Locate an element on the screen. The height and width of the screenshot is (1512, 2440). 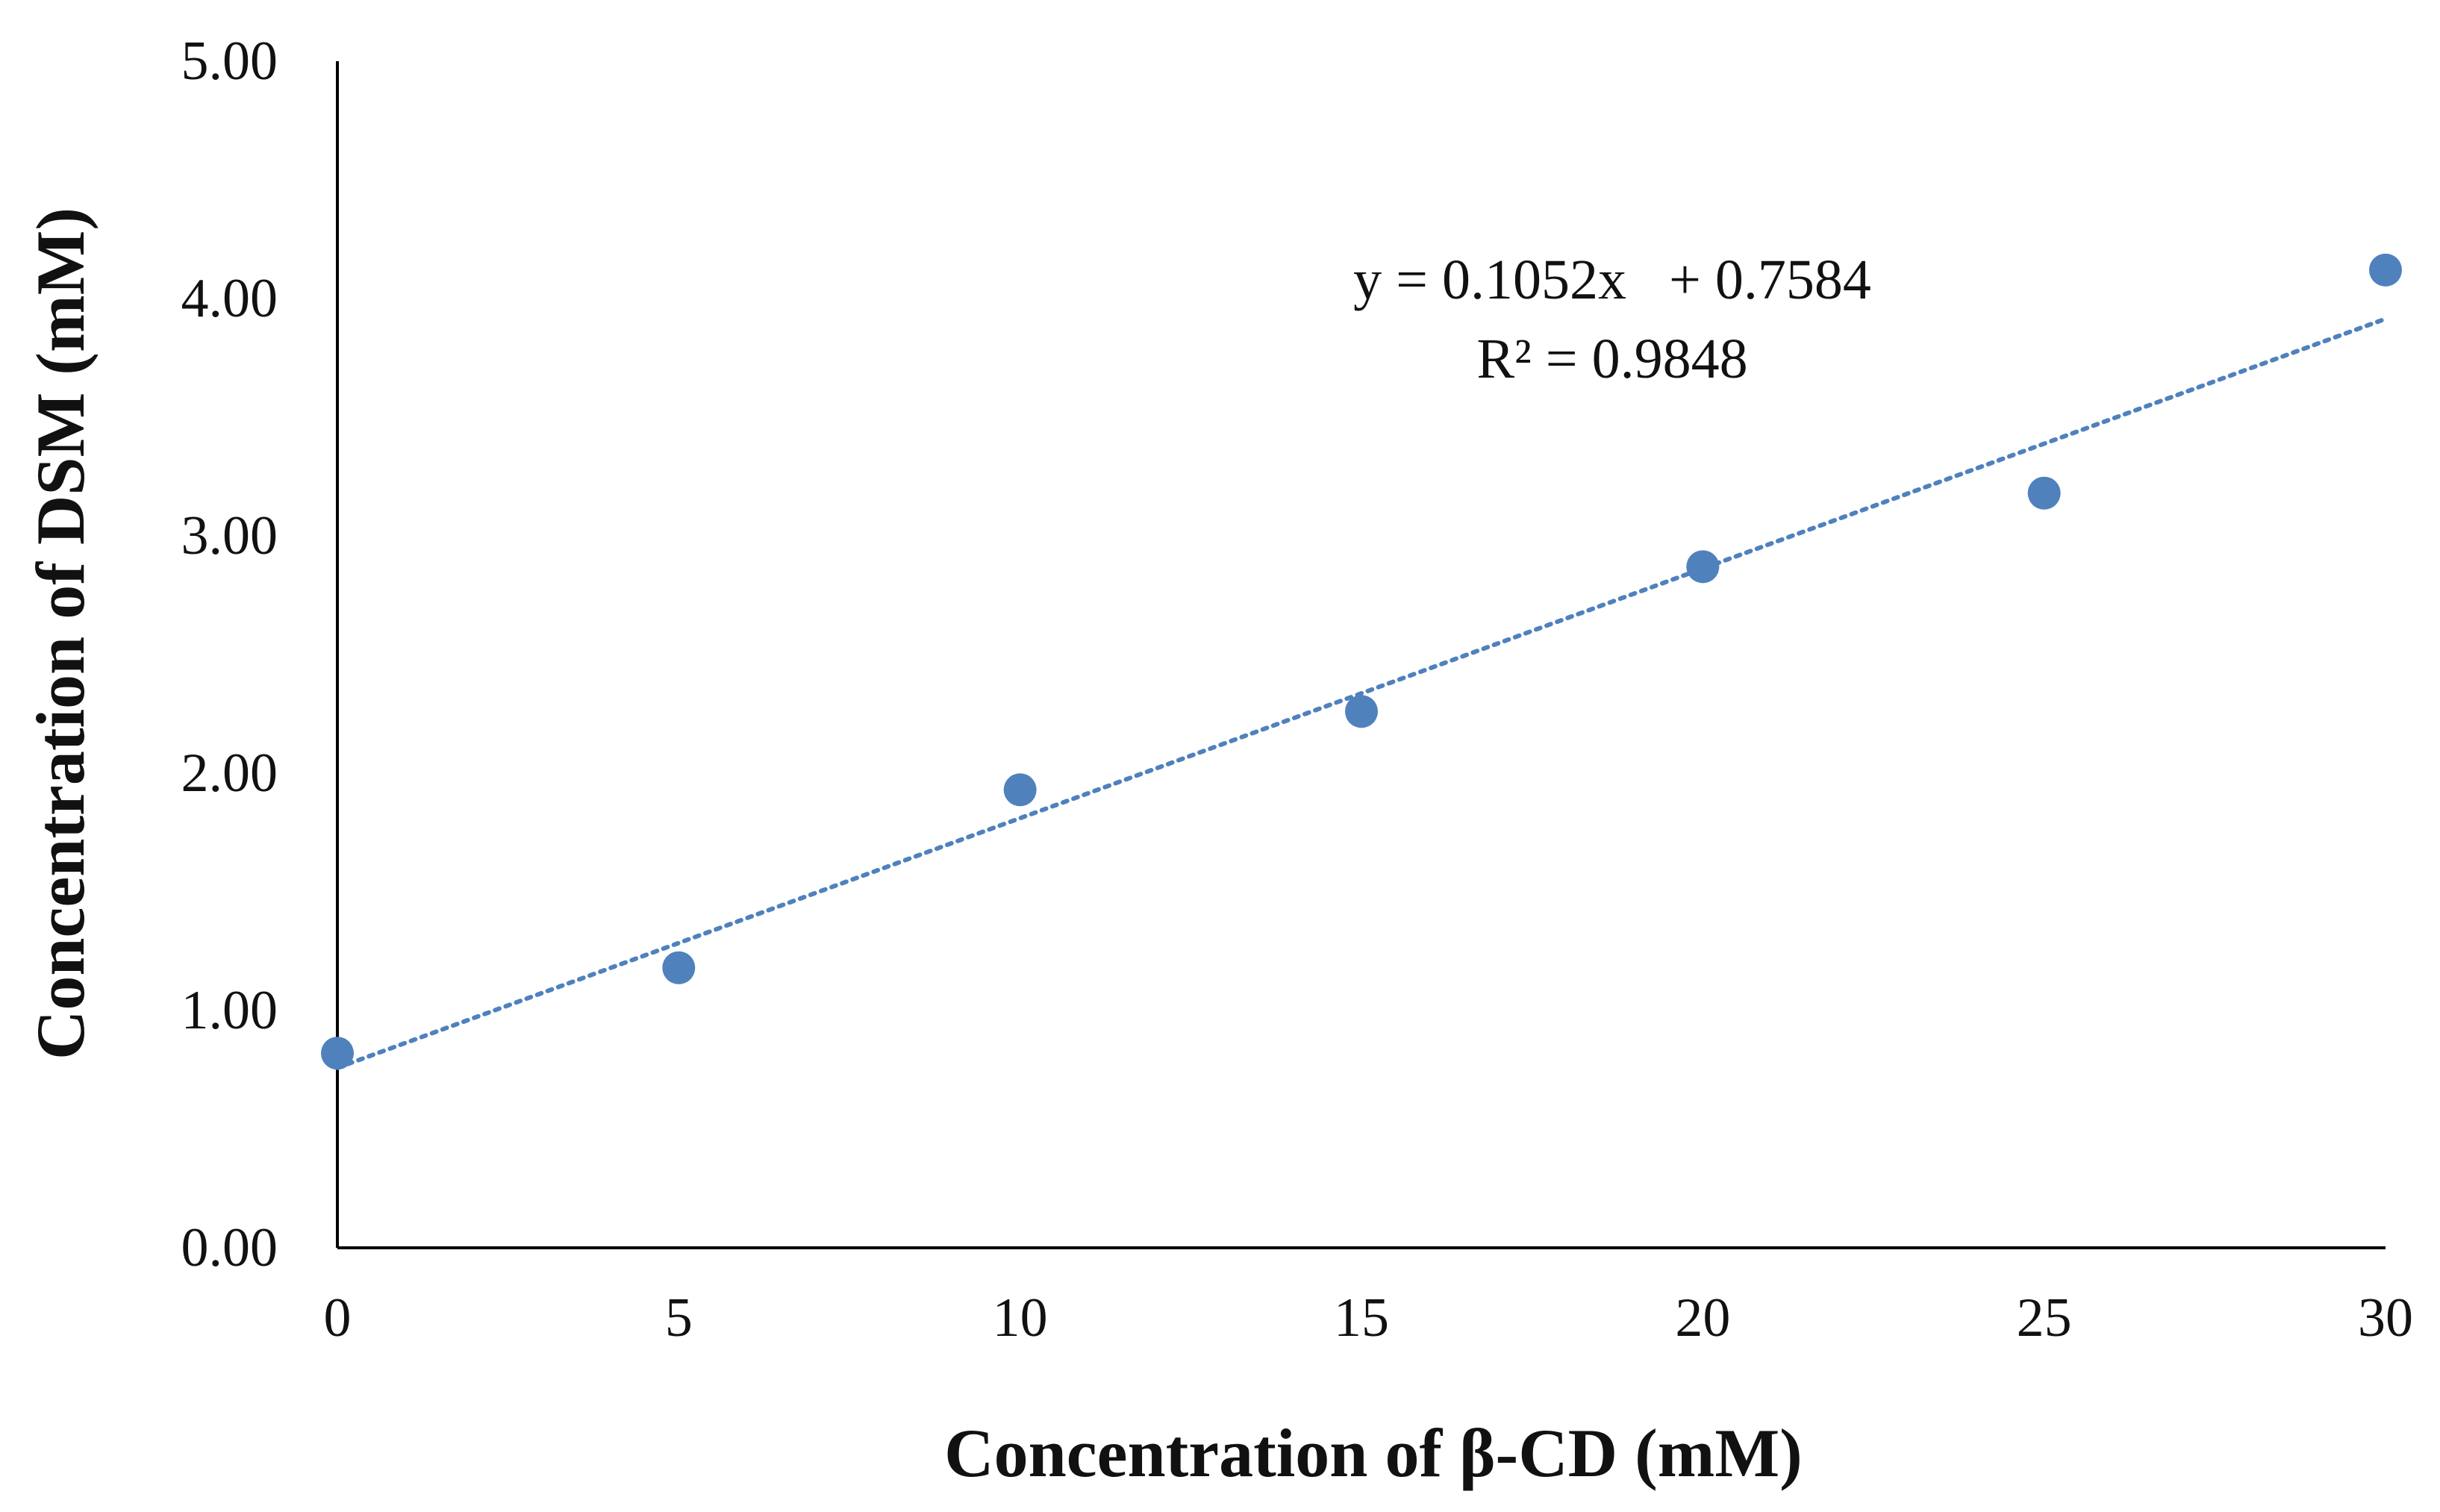
r-squared-label: R² = 0.9848 is located at coordinates (1612, 359).